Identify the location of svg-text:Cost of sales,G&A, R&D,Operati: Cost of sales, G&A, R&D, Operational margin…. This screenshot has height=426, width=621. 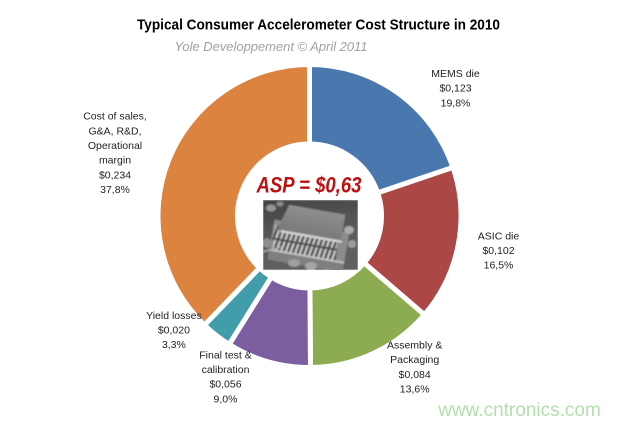
(115, 154).